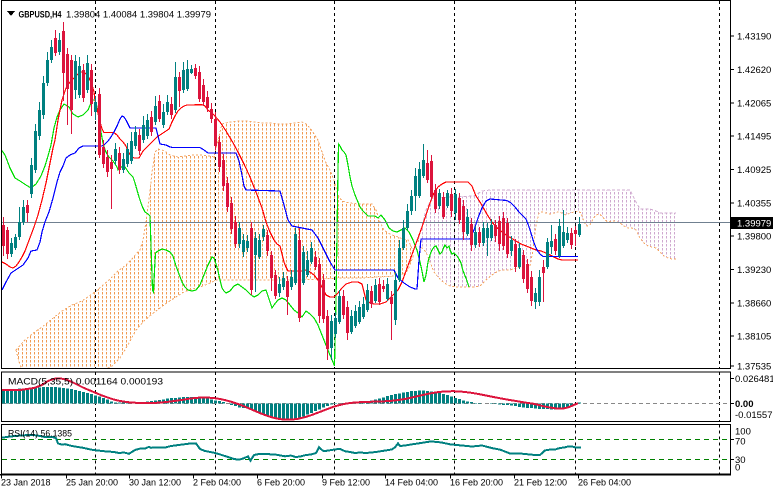 The width and height of the screenshot is (773, 500). What do you see at coordinates (754, 37) in the screenshot?
I see `svg-text: 1.43190` at bounding box center [754, 37].